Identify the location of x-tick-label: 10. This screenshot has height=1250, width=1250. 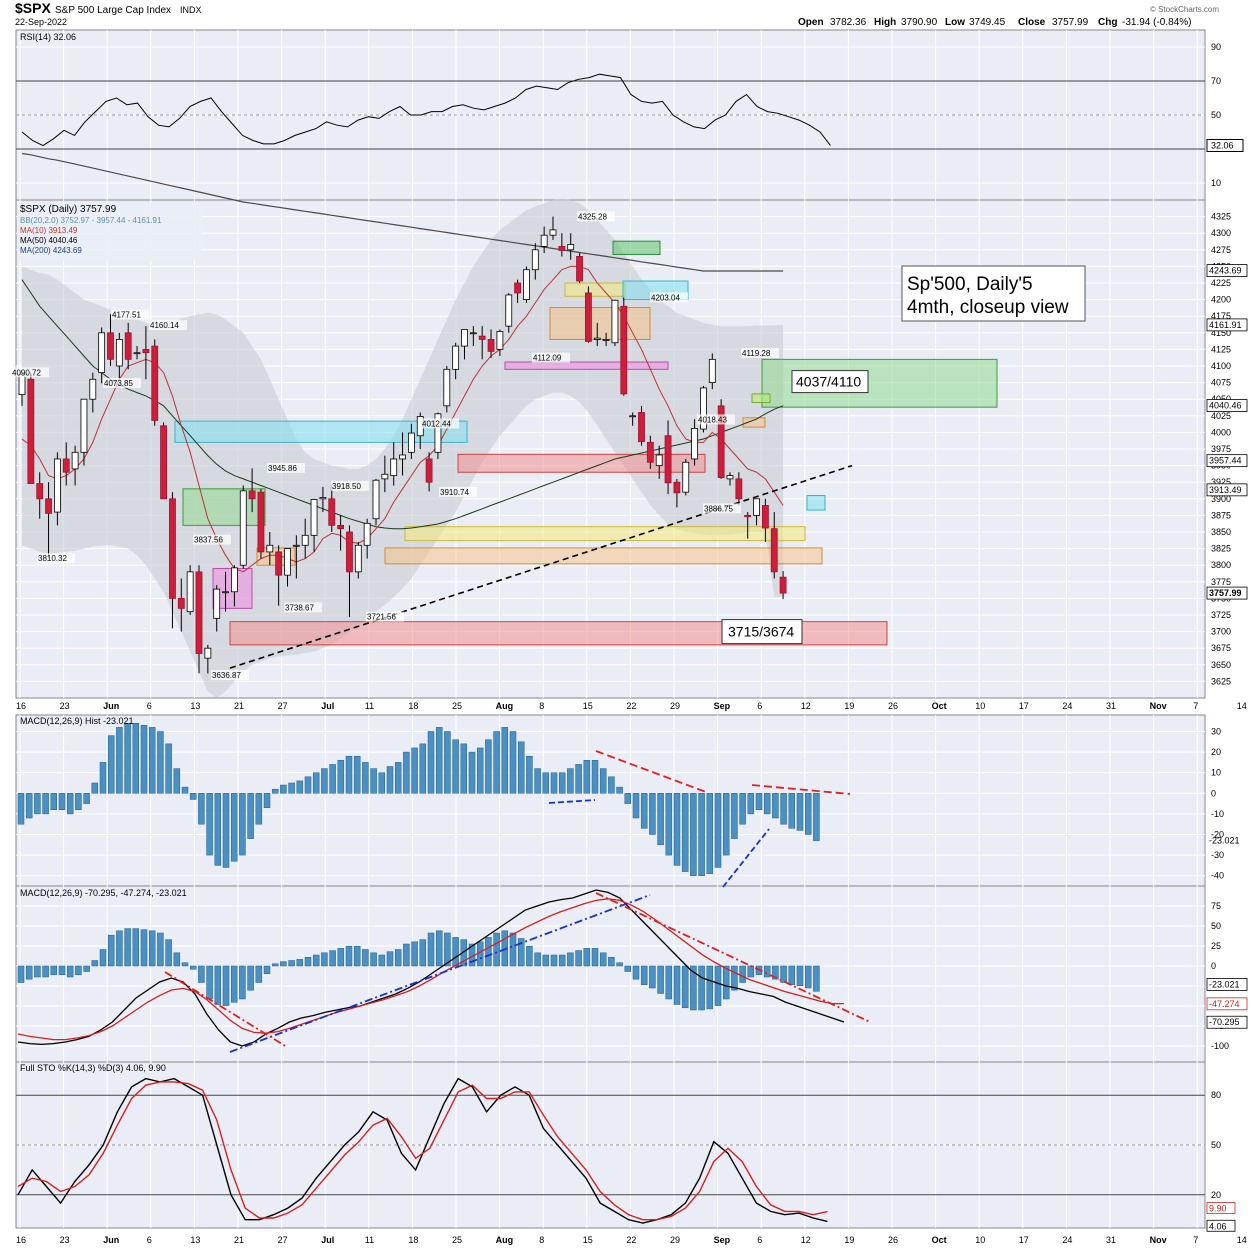
(980, 706).